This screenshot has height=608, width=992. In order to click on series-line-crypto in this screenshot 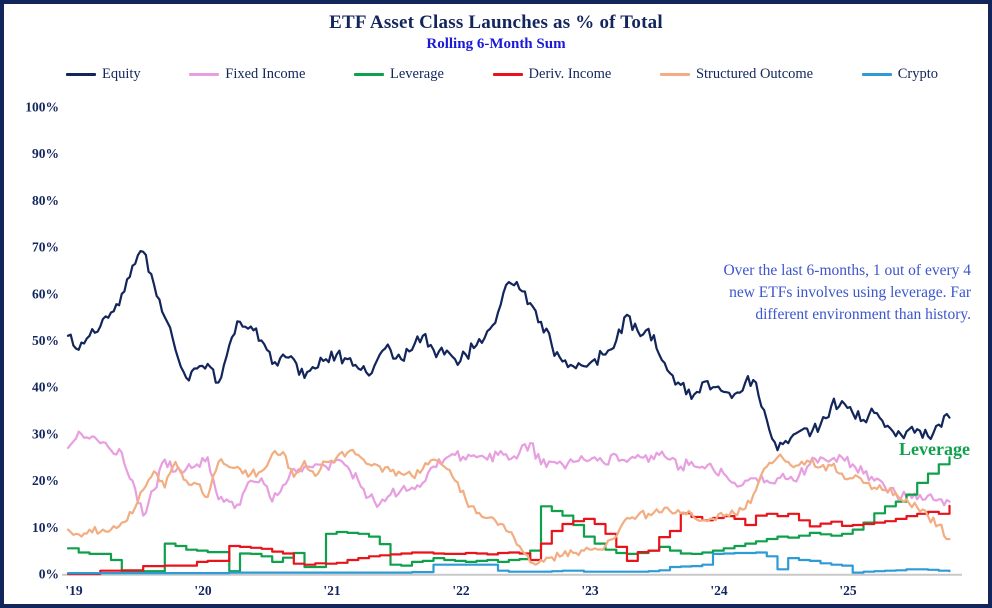, I will do `click(508, 563)`.